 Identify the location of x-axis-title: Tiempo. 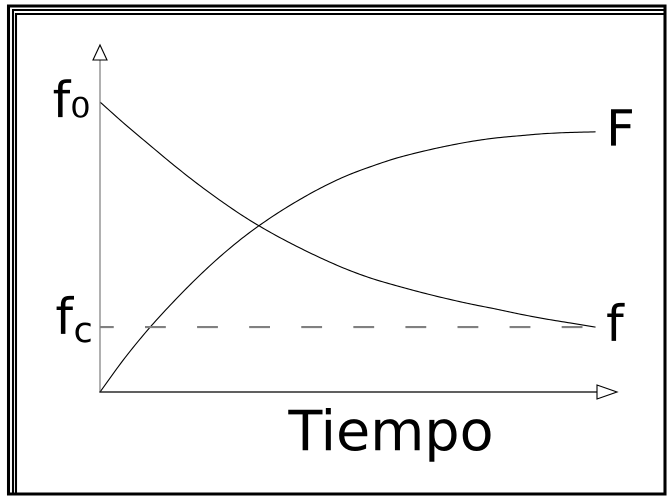
(389, 435).